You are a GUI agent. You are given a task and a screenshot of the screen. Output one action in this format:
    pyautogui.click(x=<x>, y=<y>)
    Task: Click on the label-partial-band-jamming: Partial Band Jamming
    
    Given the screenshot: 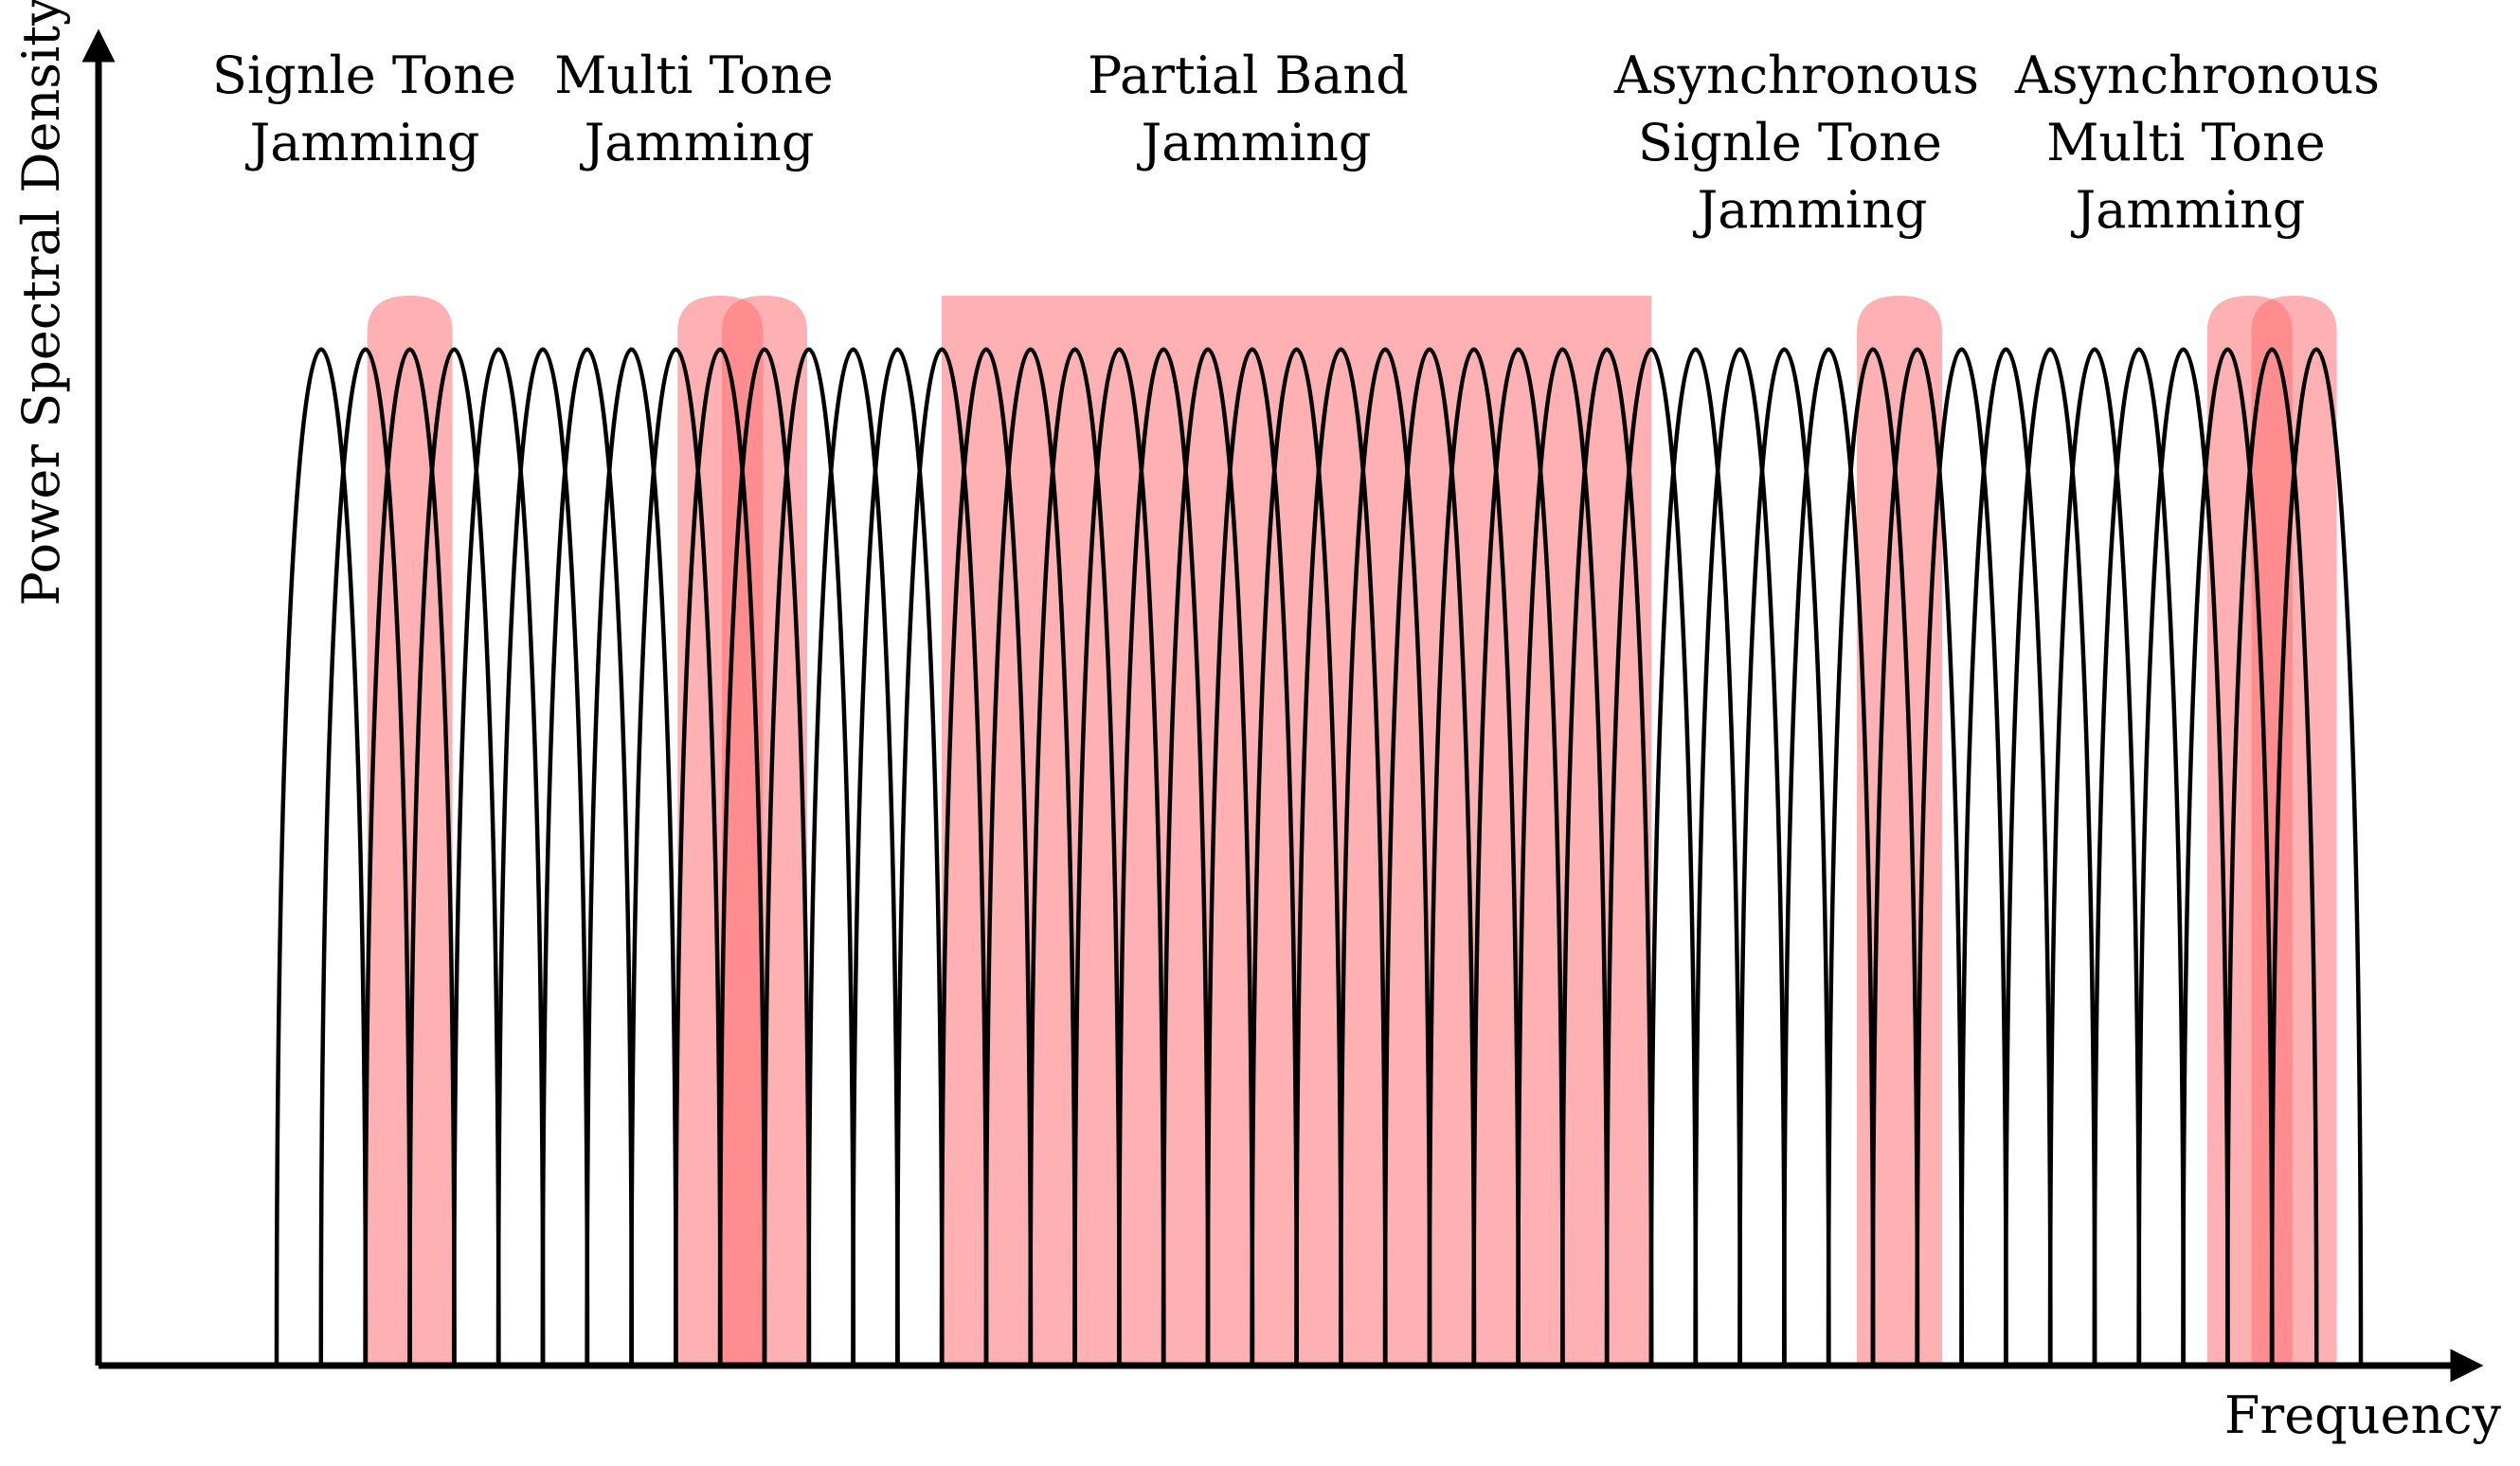 What is the action you would take?
    pyautogui.click(x=1256, y=108)
    